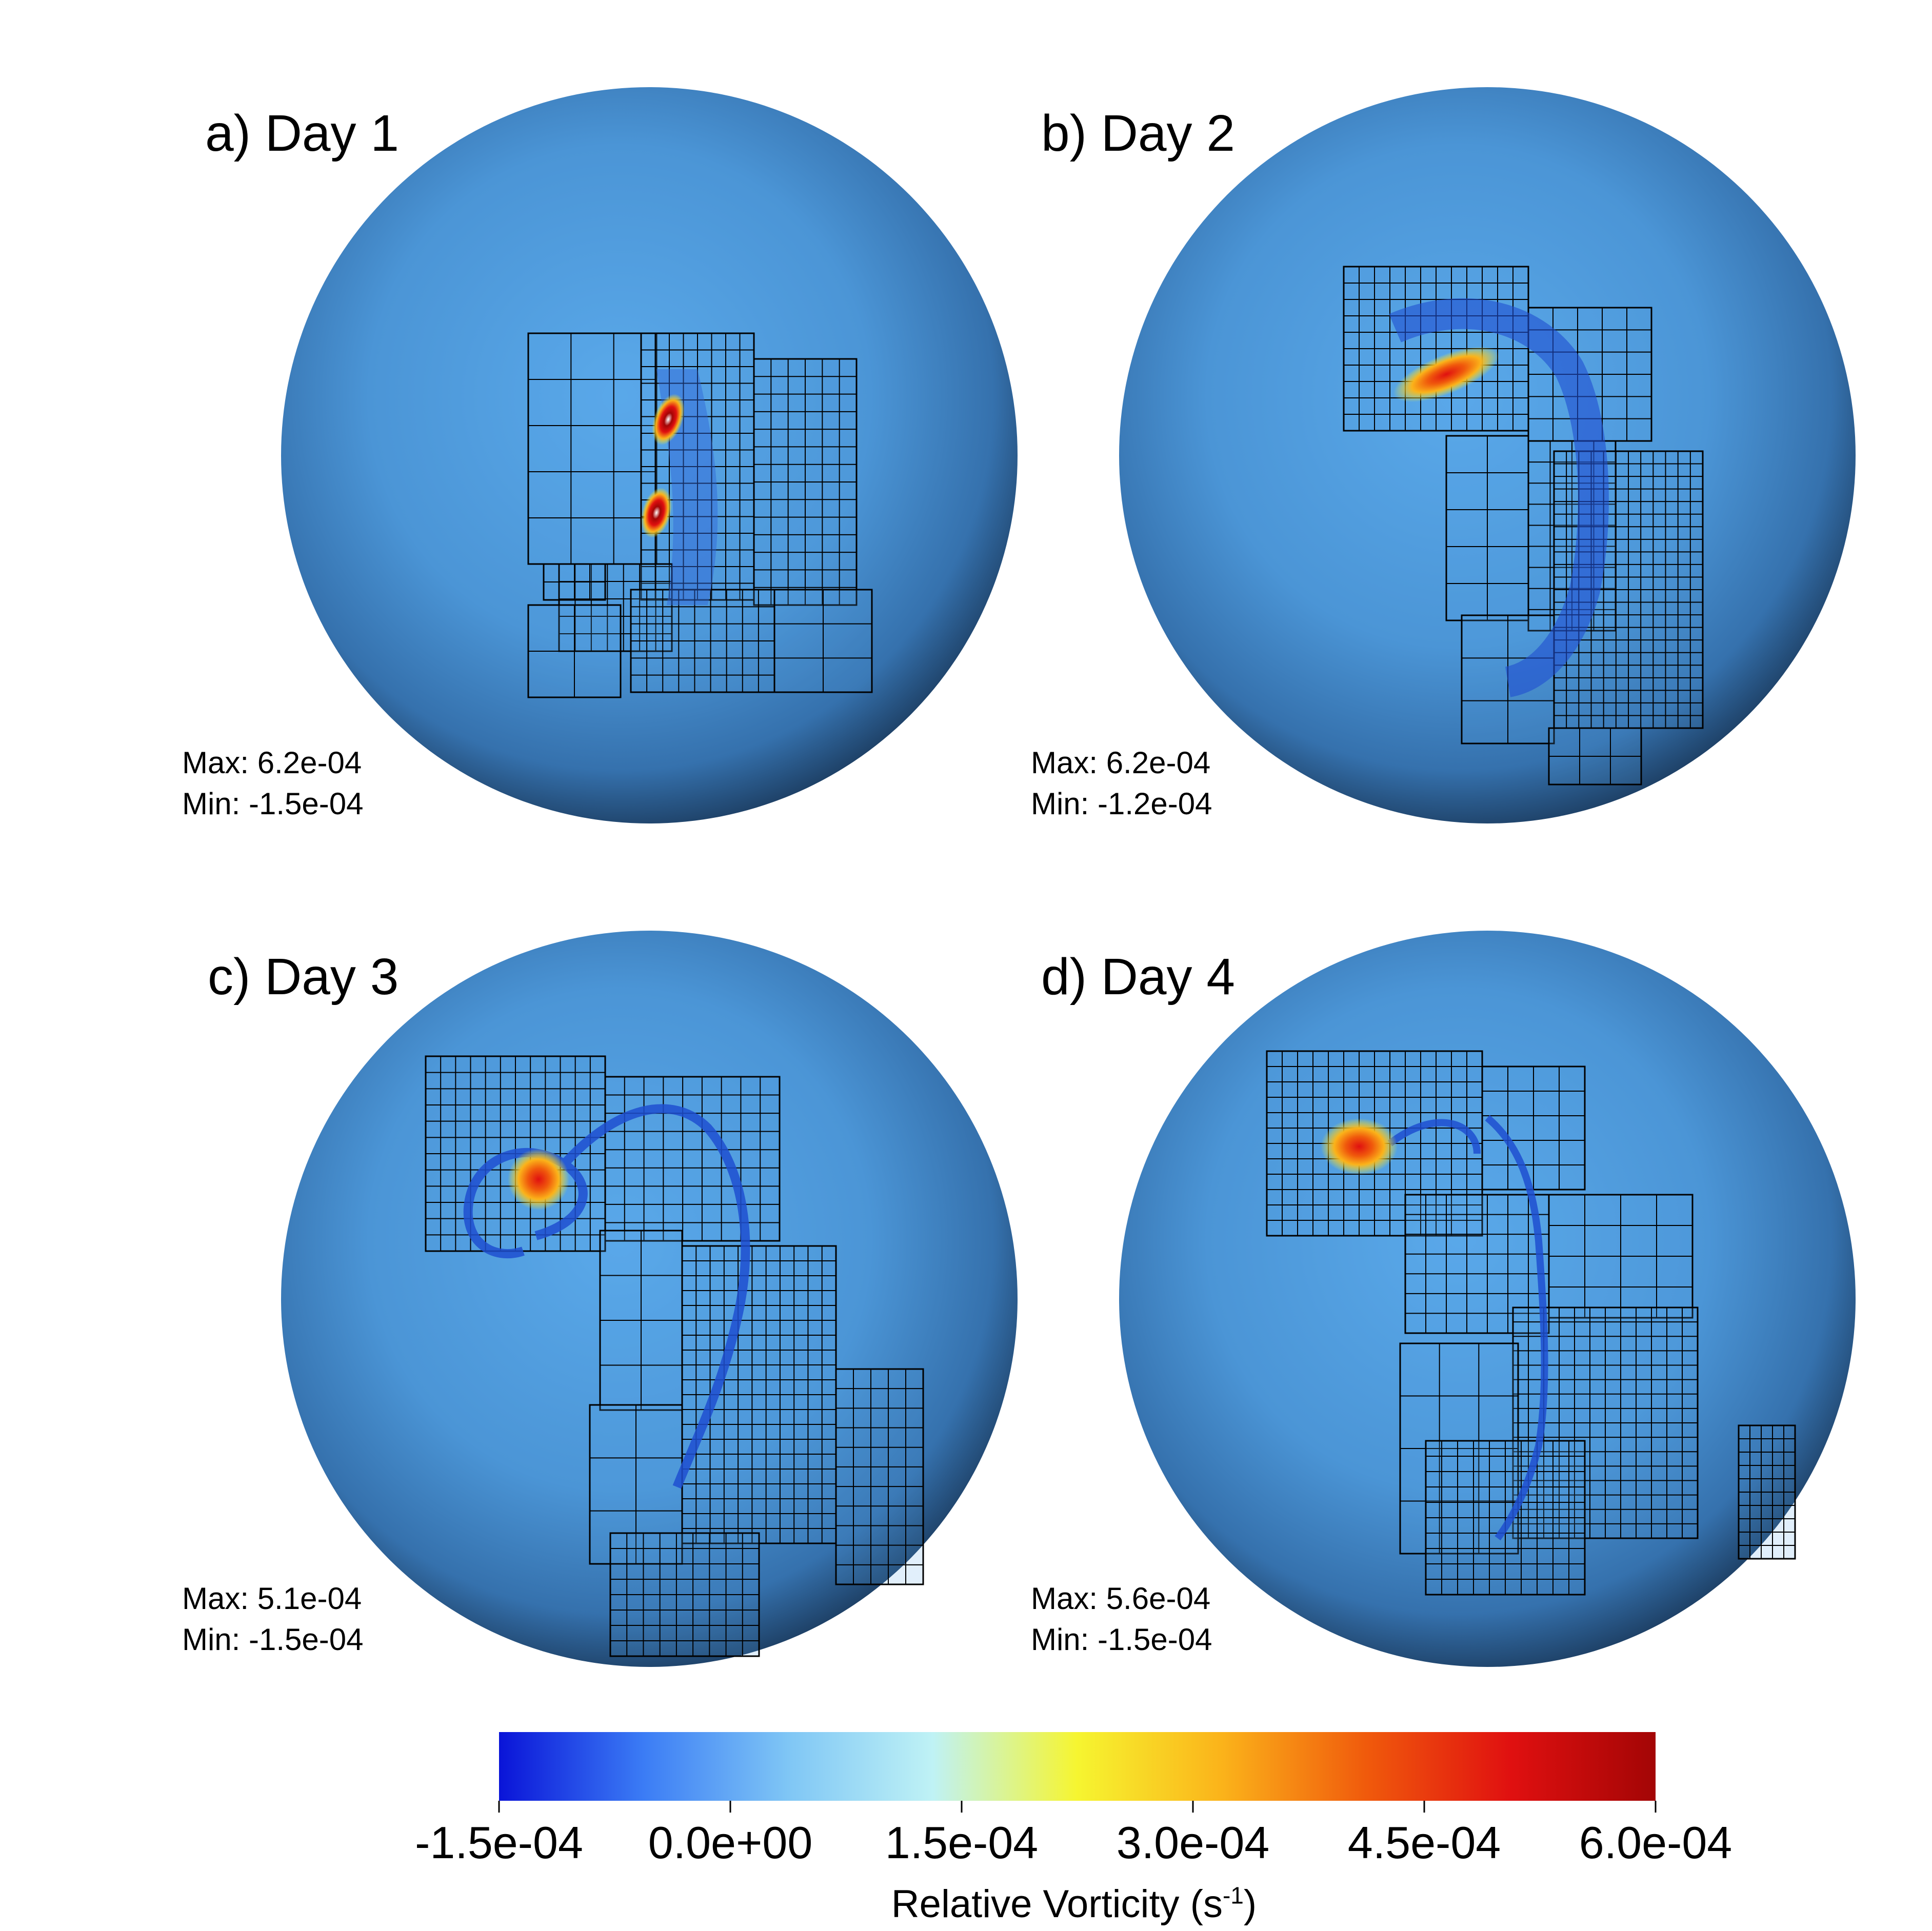 The image size is (1932, 1931). I want to click on panel-title-d: d) Day 4, so click(1138, 976).